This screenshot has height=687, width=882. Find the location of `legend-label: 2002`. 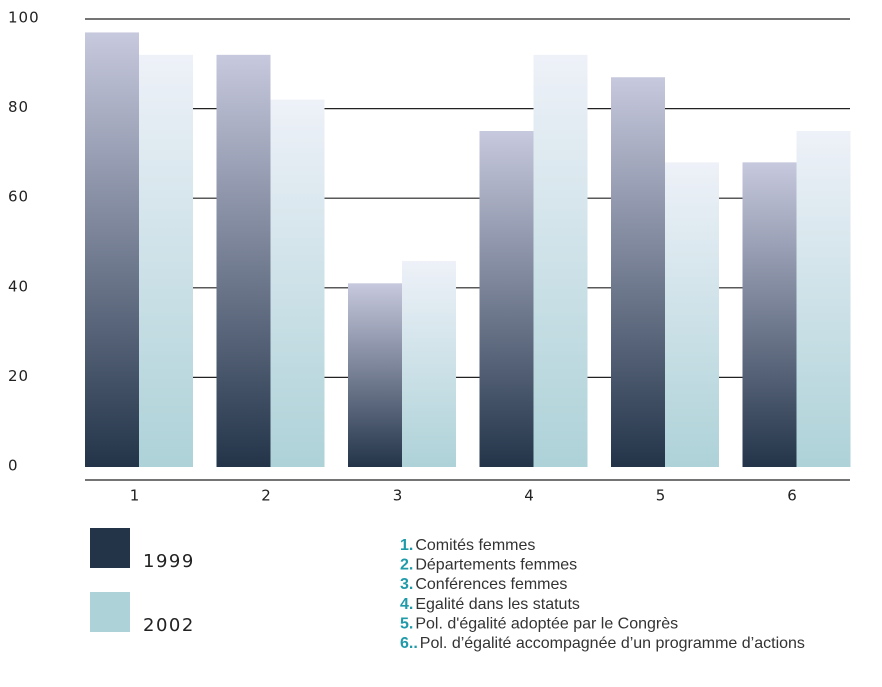

legend-label: 2002 is located at coordinates (169, 625).